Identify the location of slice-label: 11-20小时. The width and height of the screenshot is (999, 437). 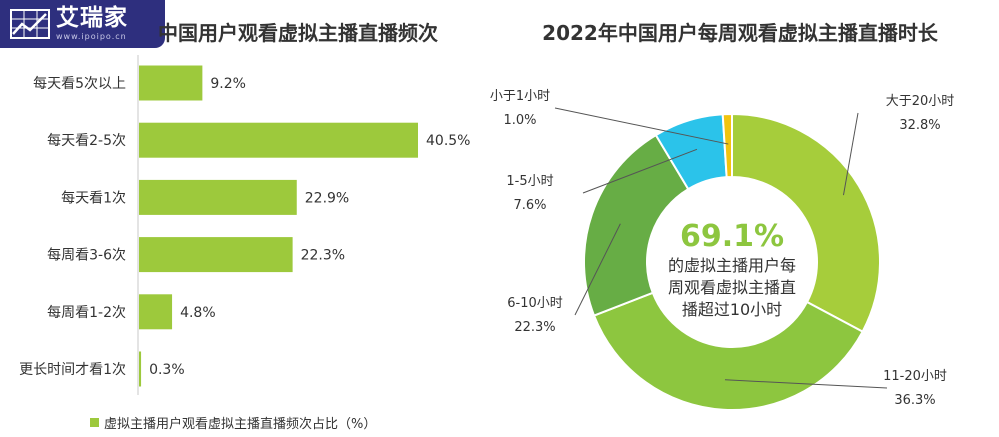
(915, 376).